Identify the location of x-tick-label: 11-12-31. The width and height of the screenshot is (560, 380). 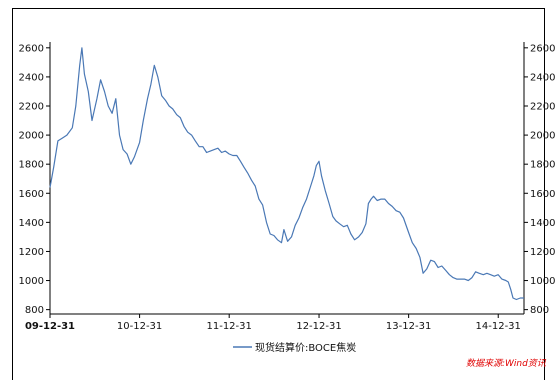
(228, 326).